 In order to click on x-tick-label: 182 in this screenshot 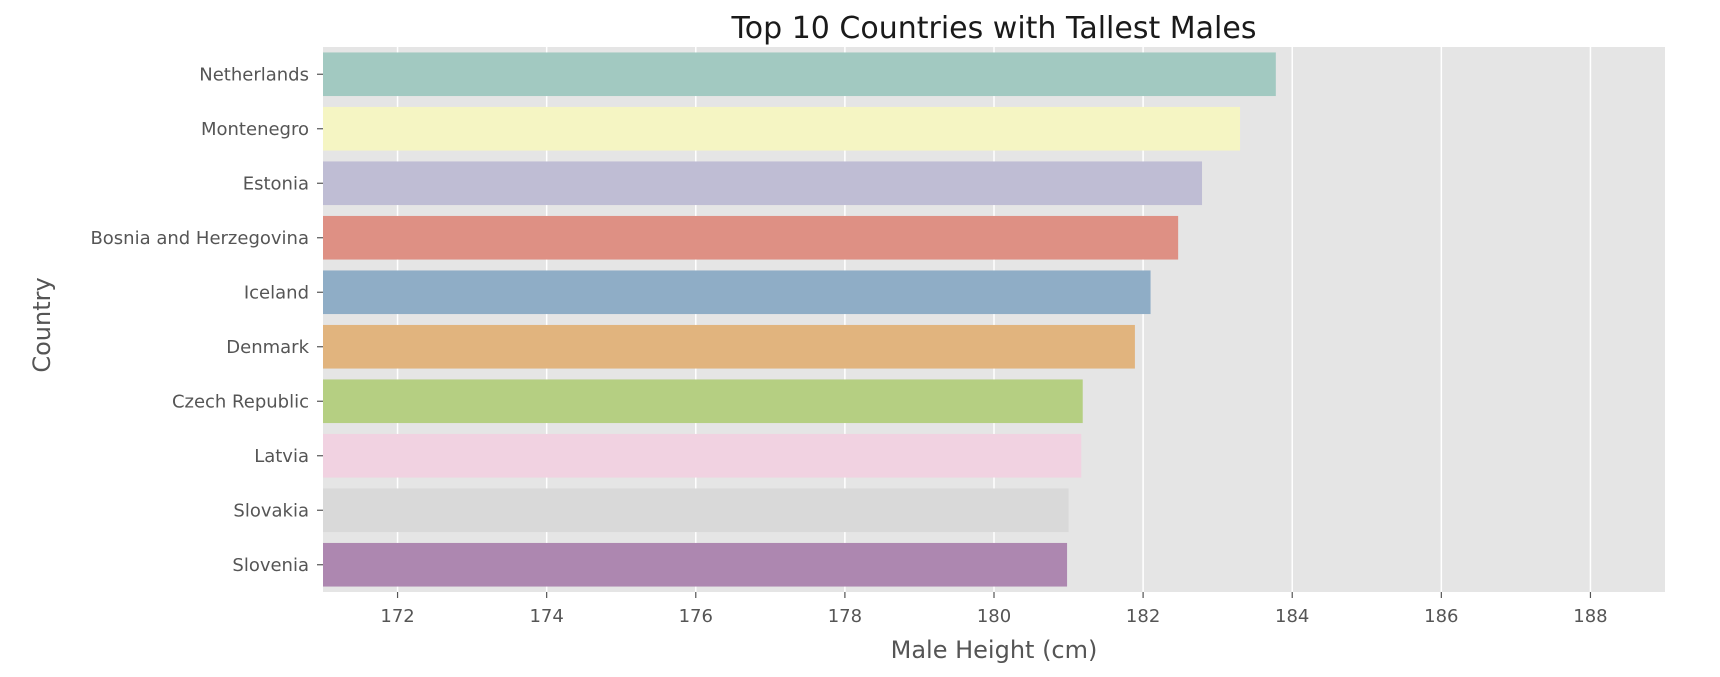, I will do `click(1143, 616)`.